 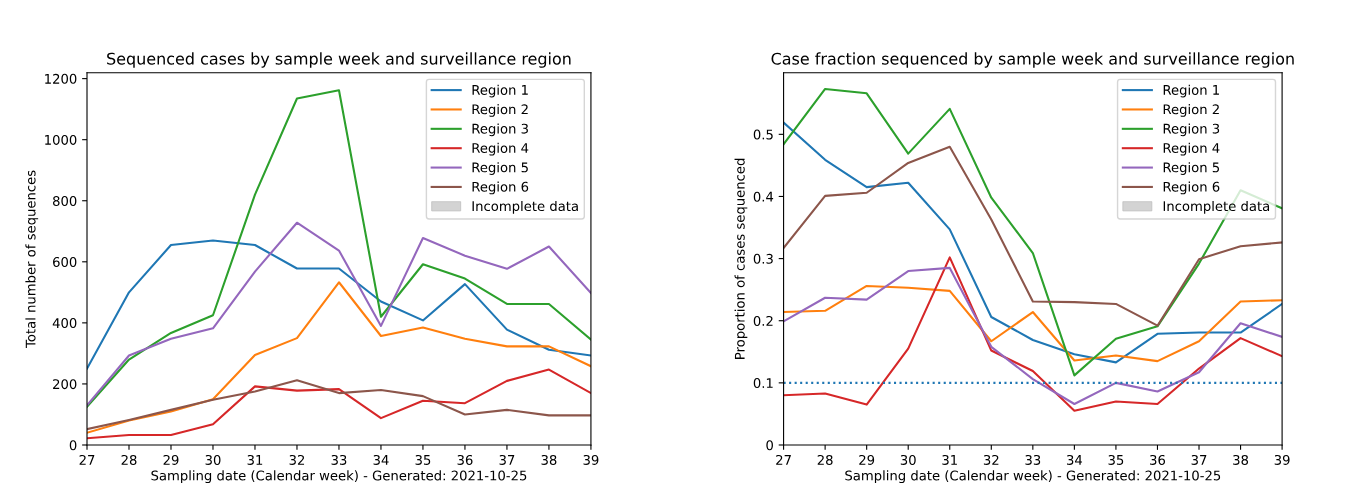 I want to click on y-tick-label: 200, so click(x=65, y=384).